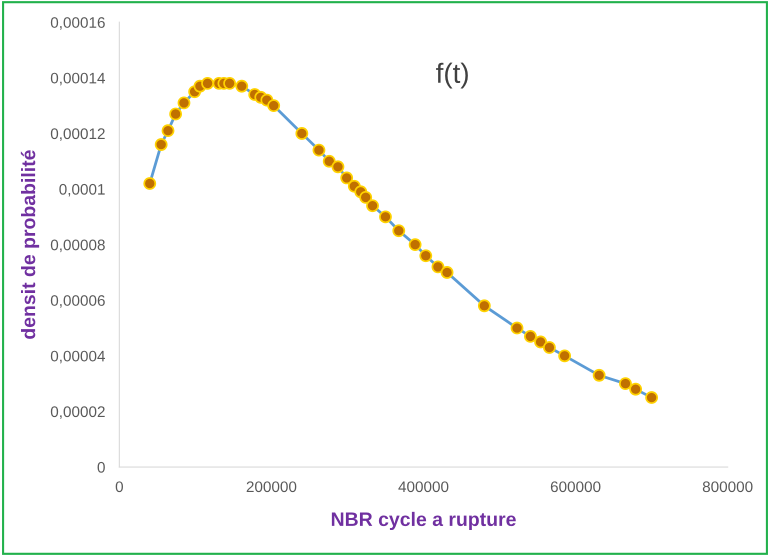 The width and height of the screenshot is (770, 556). What do you see at coordinates (119, 486) in the screenshot?
I see `x-tick-label: 0` at bounding box center [119, 486].